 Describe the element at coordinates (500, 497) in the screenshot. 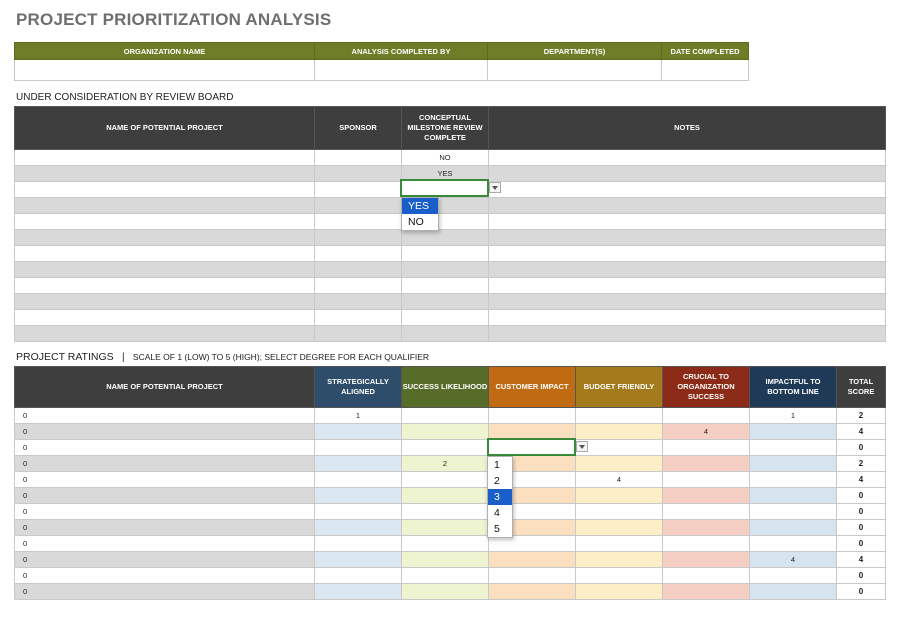

I see `rating-option-3: 3` at that location.